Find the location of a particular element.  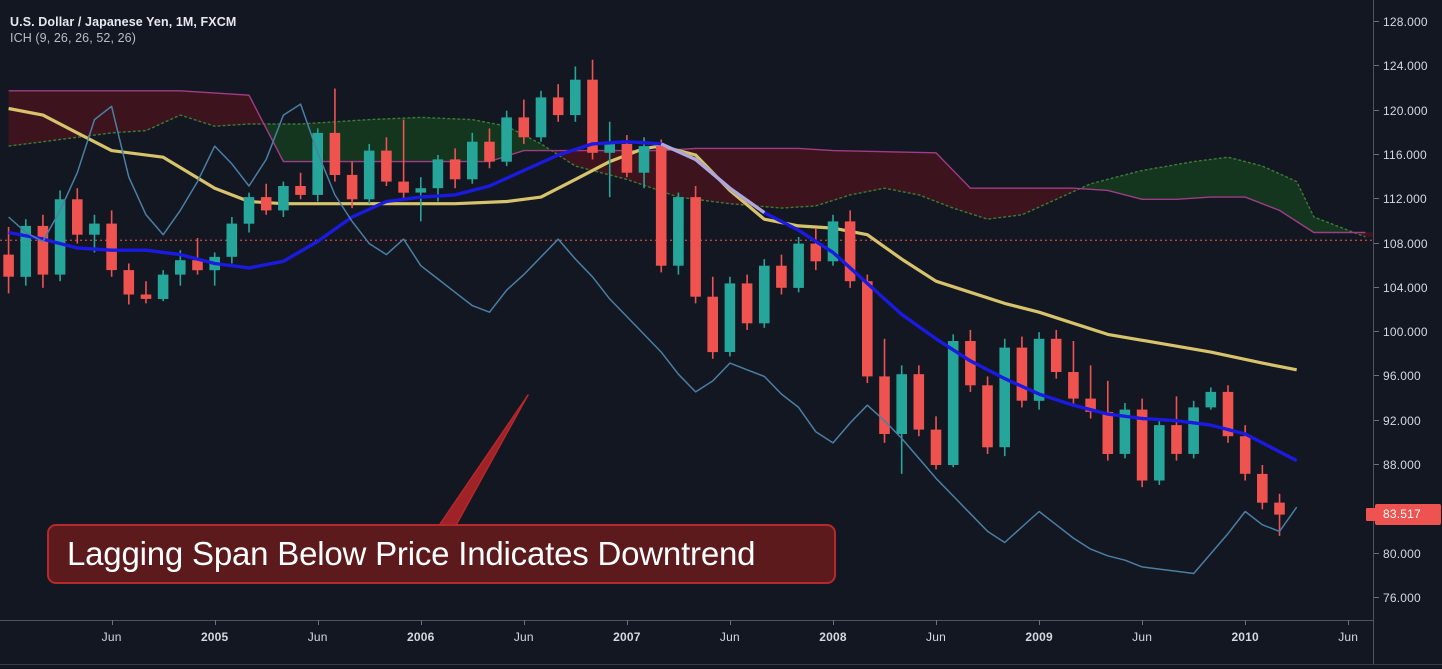

time-axis-bottom-border is located at coordinates (721, 664).